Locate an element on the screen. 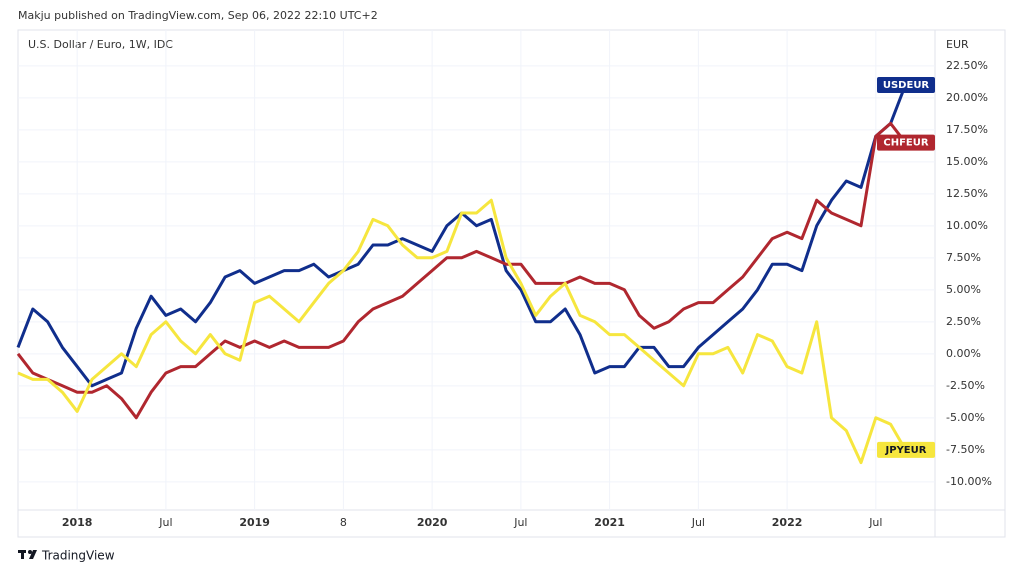  y-tick-label: 22.50% is located at coordinates (967, 65).